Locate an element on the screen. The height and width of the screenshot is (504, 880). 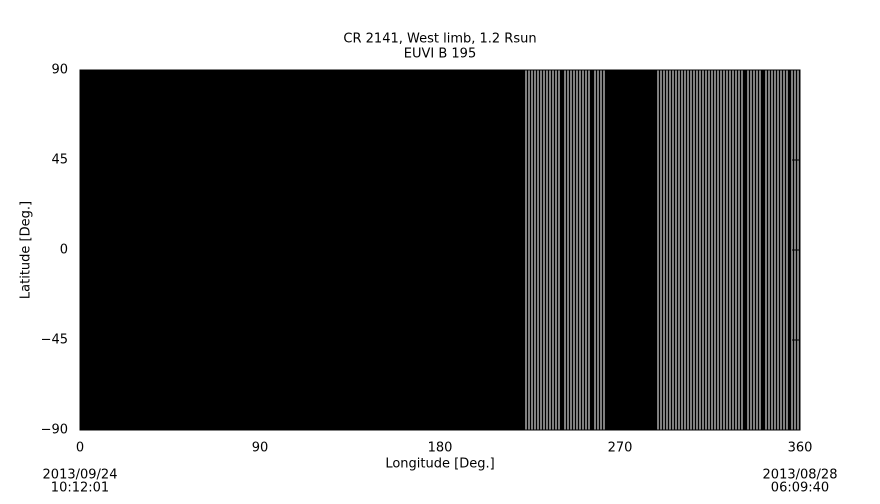
x-tick-label: 0 is located at coordinates (80, 448).